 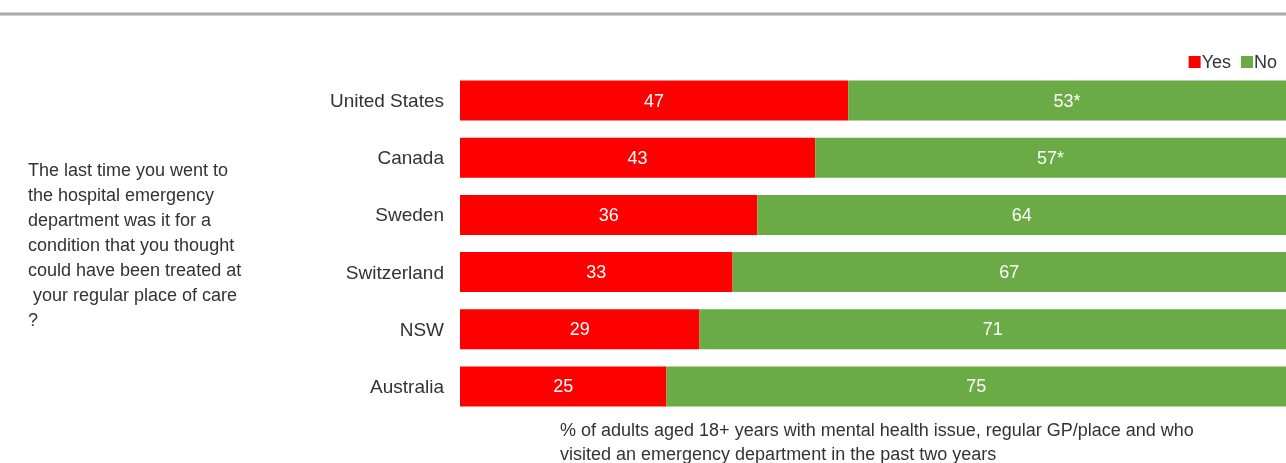 I want to click on y-tick-label: Canada, so click(x=411, y=158).